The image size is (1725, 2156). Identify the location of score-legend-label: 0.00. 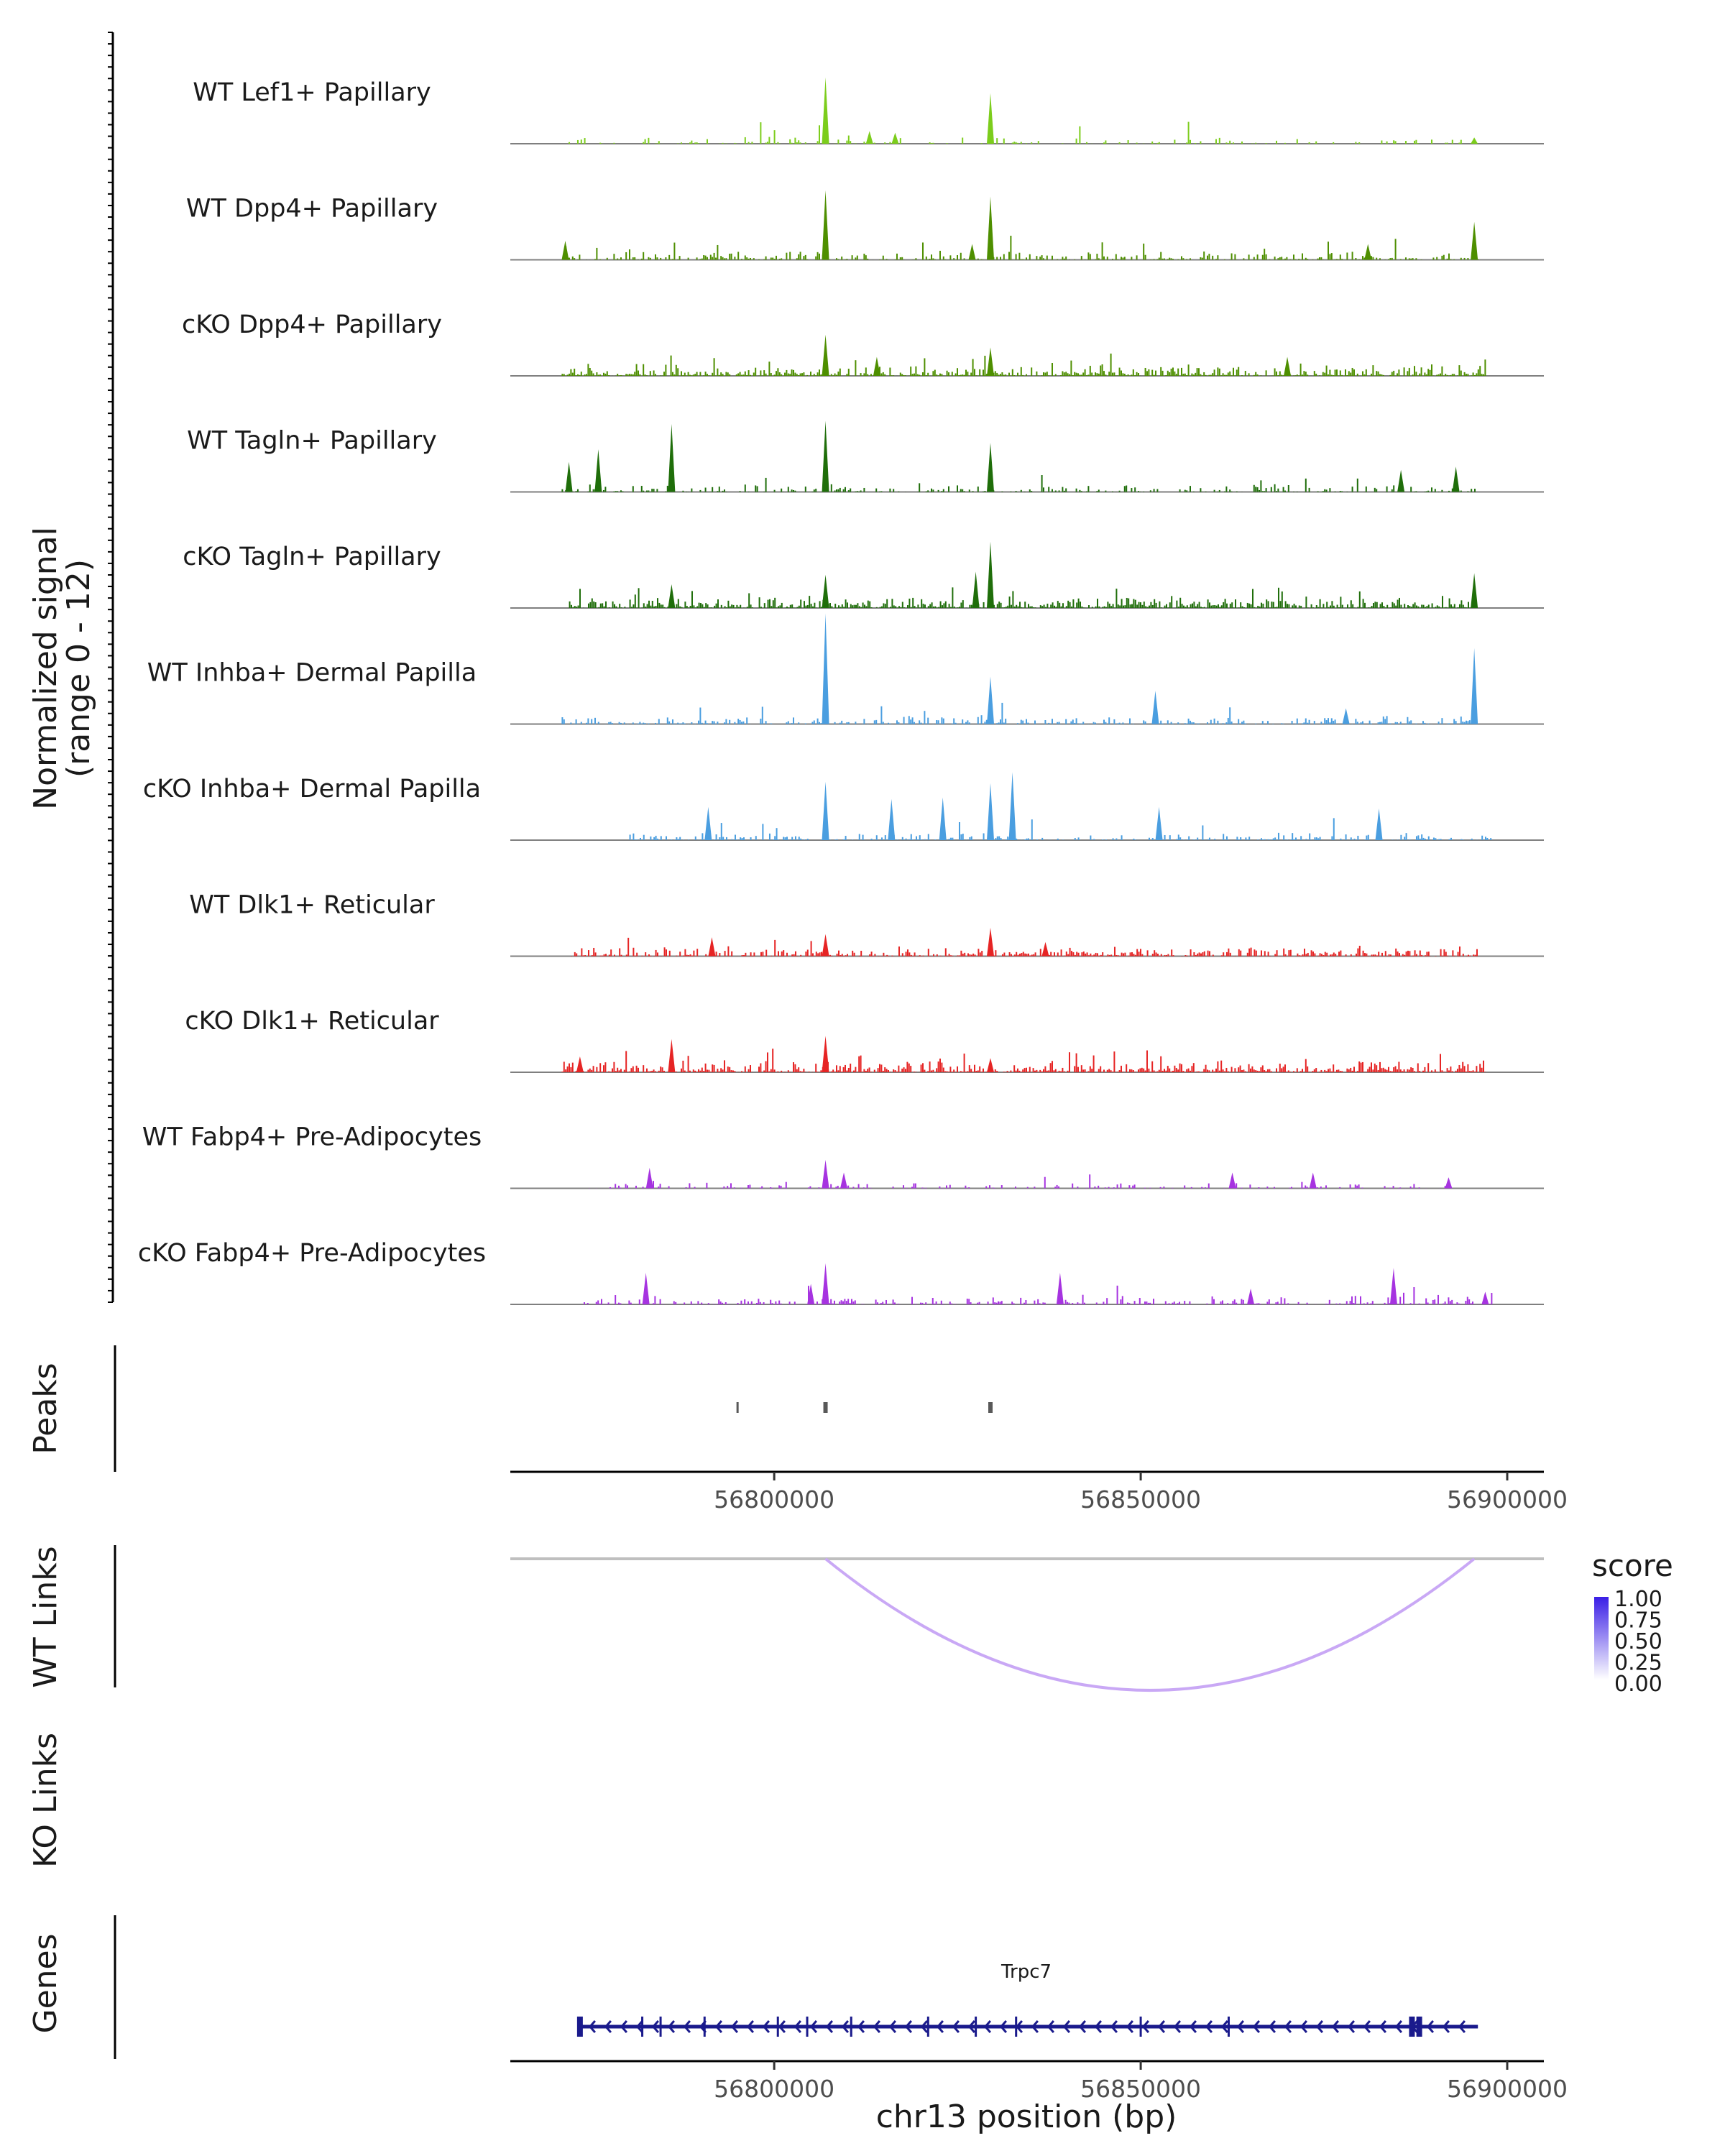
(1638, 1685).